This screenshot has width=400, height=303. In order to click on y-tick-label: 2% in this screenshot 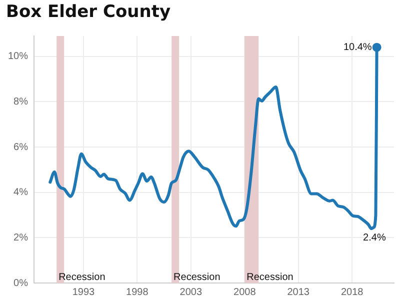, I will do `click(21, 238)`.